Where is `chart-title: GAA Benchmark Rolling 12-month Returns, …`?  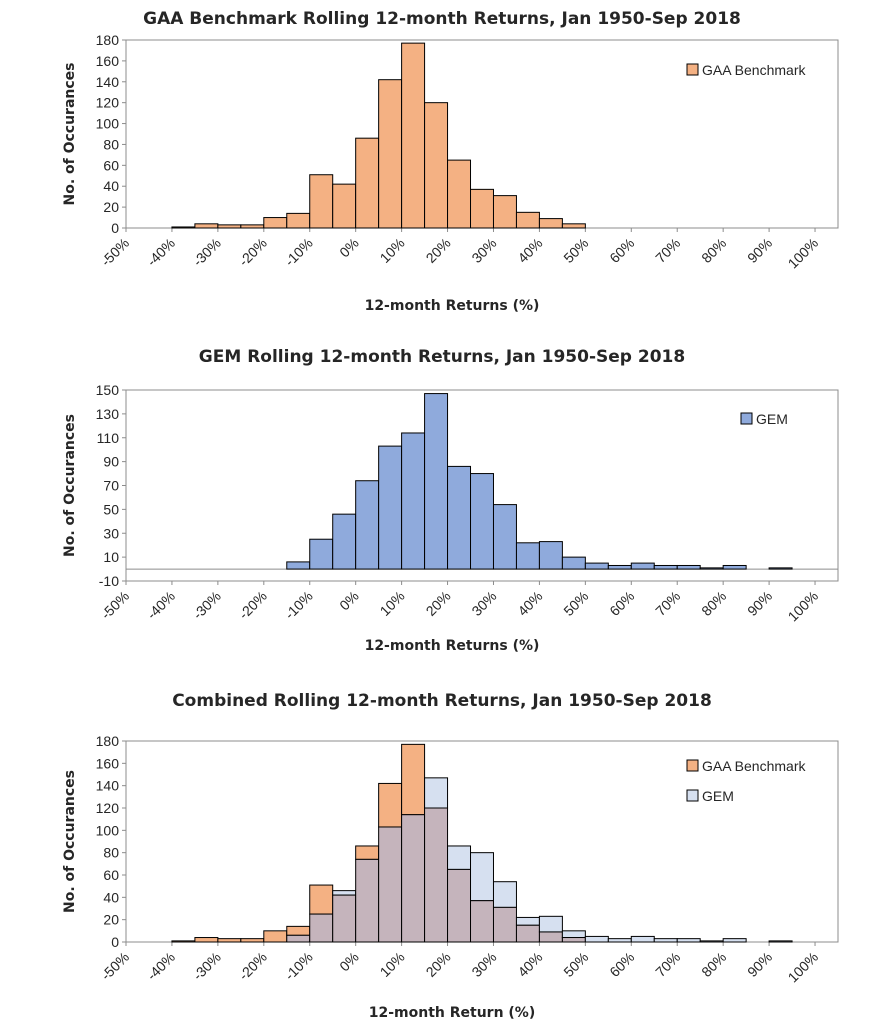
chart-title: GAA Benchmark Rolling 12-month Returns, … is located at coordinates (442, 19).